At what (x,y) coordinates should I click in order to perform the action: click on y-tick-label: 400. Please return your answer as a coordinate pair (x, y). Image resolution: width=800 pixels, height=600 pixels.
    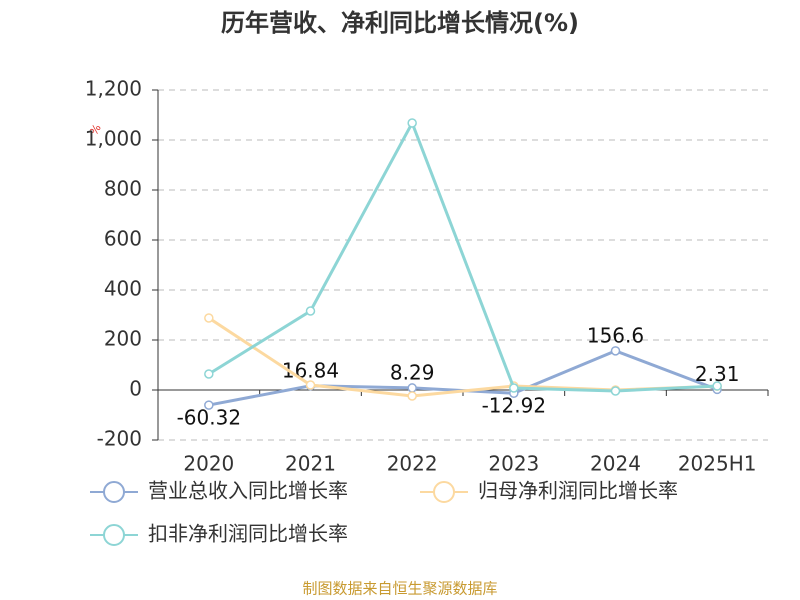
    Looking at the image, I should click on (123, 289).